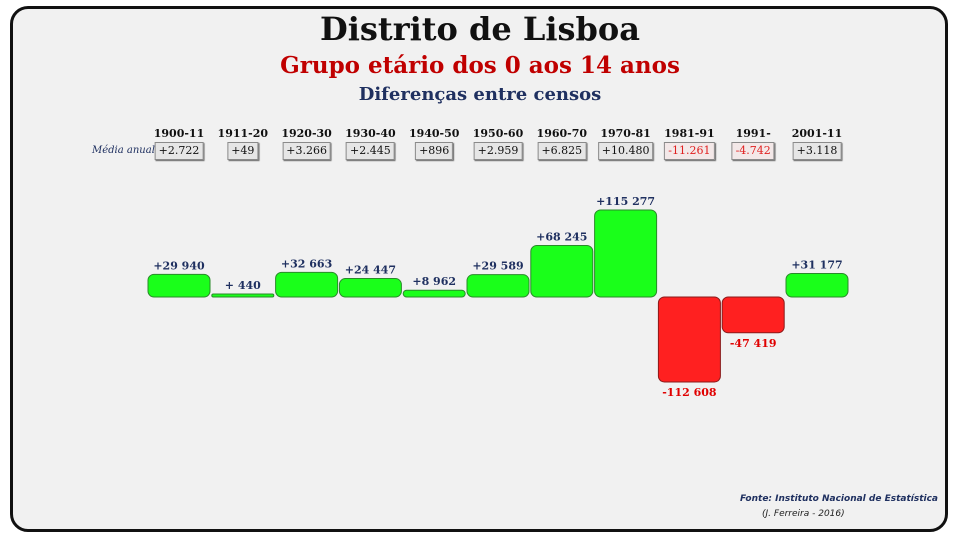 This screenshot has height=540, width=960. I want to click on annual-average-box: +2.445, so click(370, 151).